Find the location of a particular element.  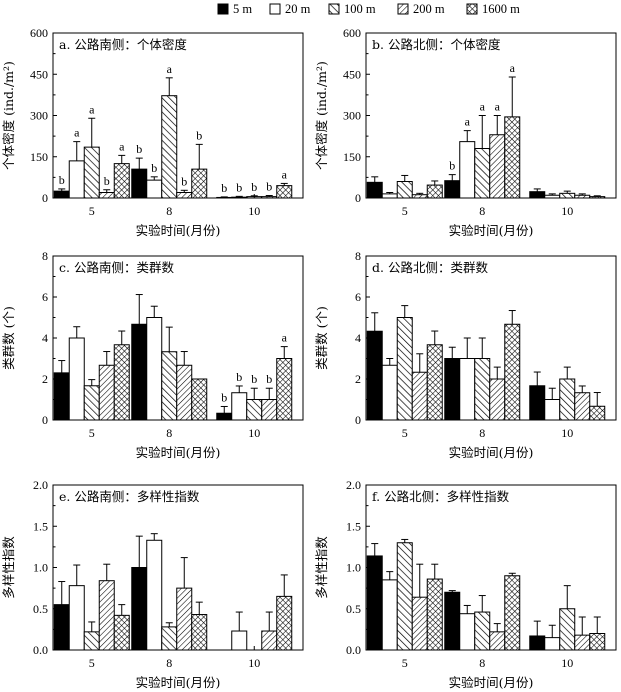

y-axis-label: 个体密度 (ind./m²) is located at coordinates (321, 115).